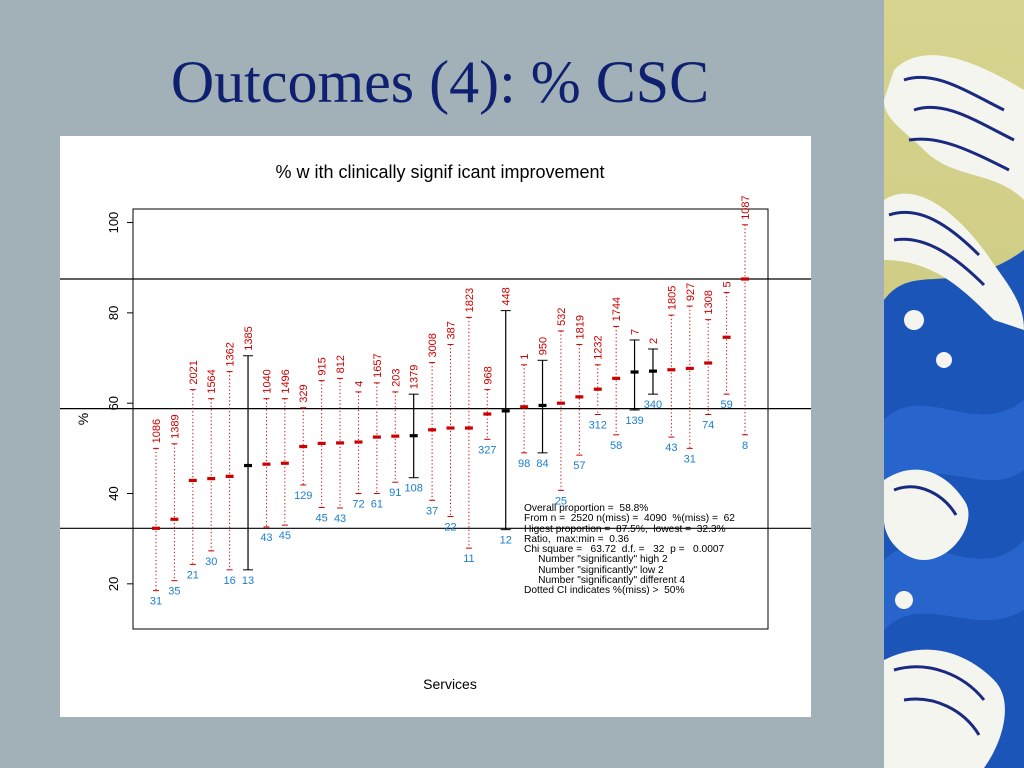 The height and width of the screenshot is (768, 1024). What do you see at coordinates (414, 430) in the screenshot?
I see `service-15: 1379 108` at bounding box center [414, 430].